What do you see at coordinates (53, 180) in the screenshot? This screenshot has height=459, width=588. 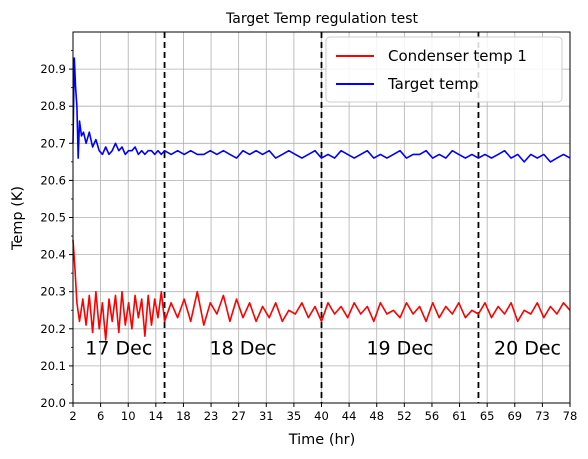 I see `y-tick-label: 20.6` at bounding box center [53, 180].